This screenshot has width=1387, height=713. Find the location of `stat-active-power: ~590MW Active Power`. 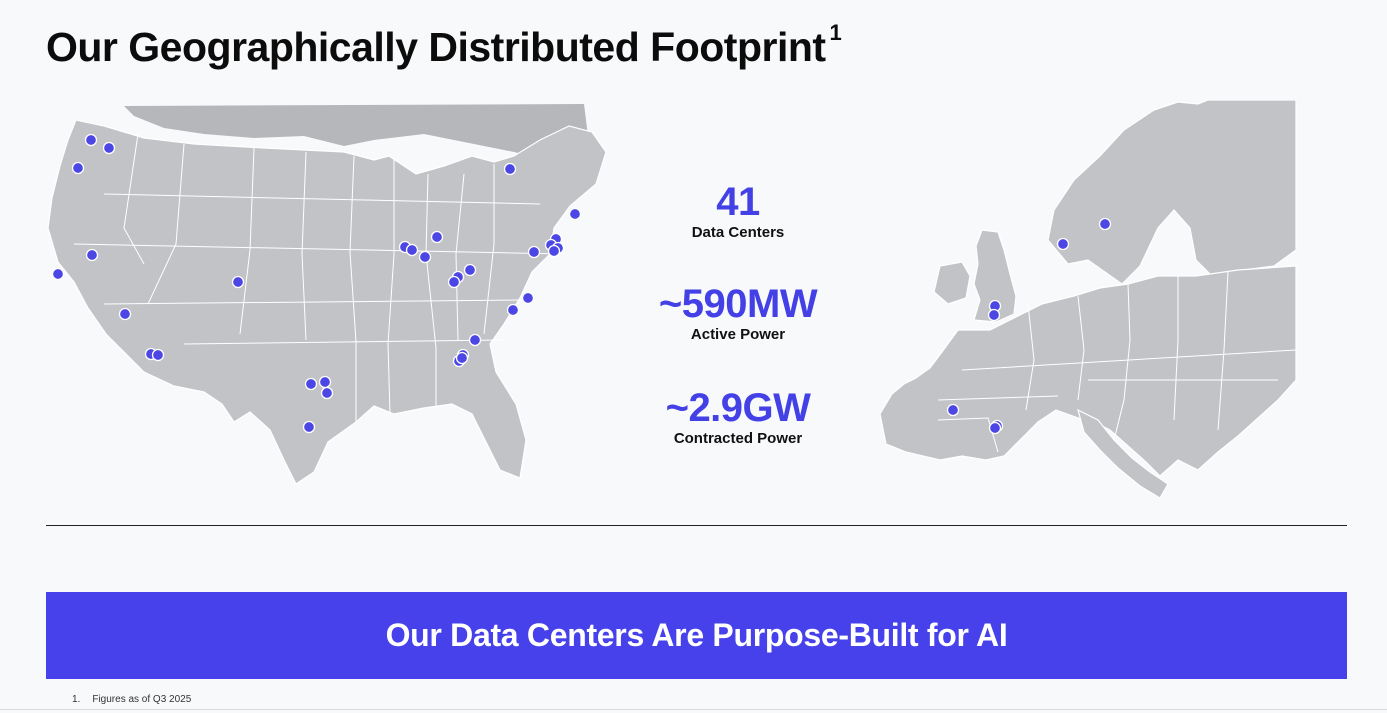

stat-active-power: ~590MW Active Power is located at coordinates (738, 313).